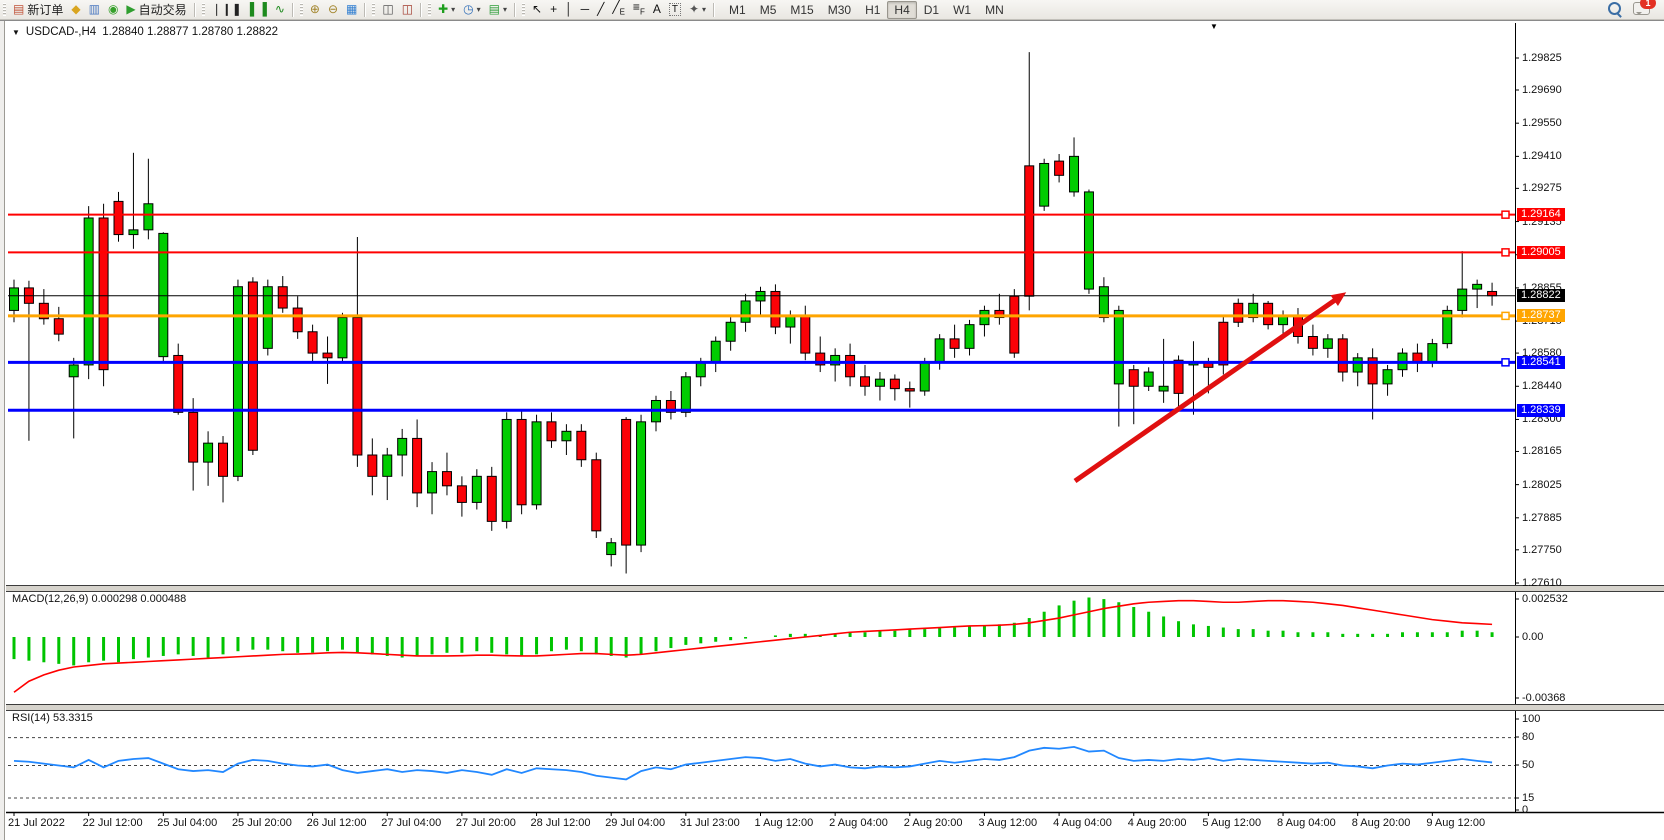 Image resolution: width=1664 pixels, height=840 pixels. I want to click on search-icon, so click(1614, 8).